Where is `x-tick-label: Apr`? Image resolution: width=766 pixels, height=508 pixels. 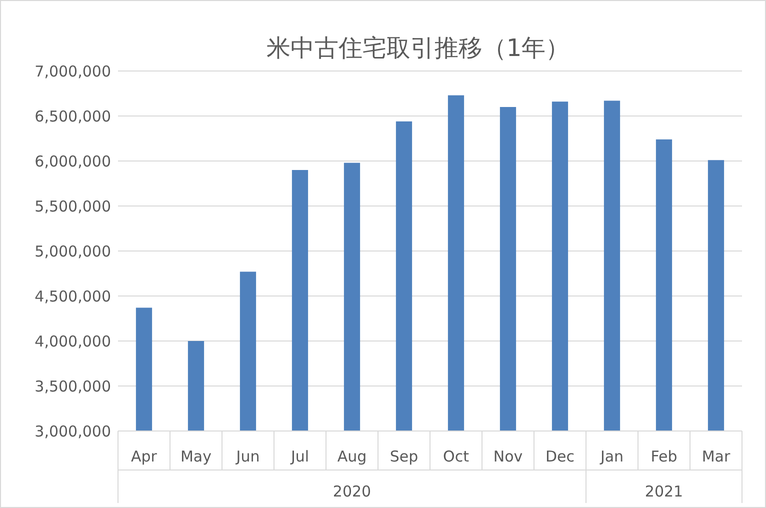
x-tick-label: Apr is located at coordinates (144, 456).